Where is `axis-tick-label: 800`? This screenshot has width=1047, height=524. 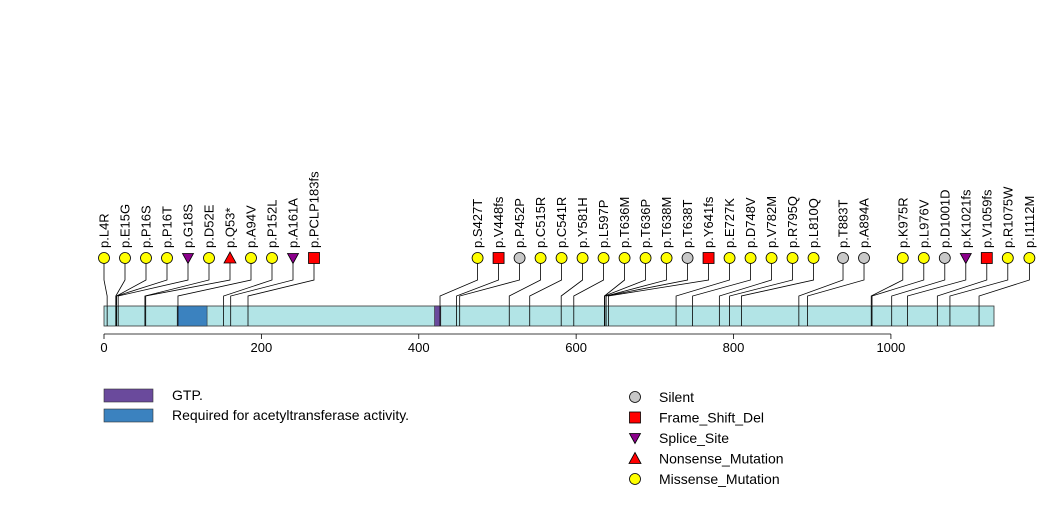 axis-tick-label: 800 is located at coordinates (734, 347).